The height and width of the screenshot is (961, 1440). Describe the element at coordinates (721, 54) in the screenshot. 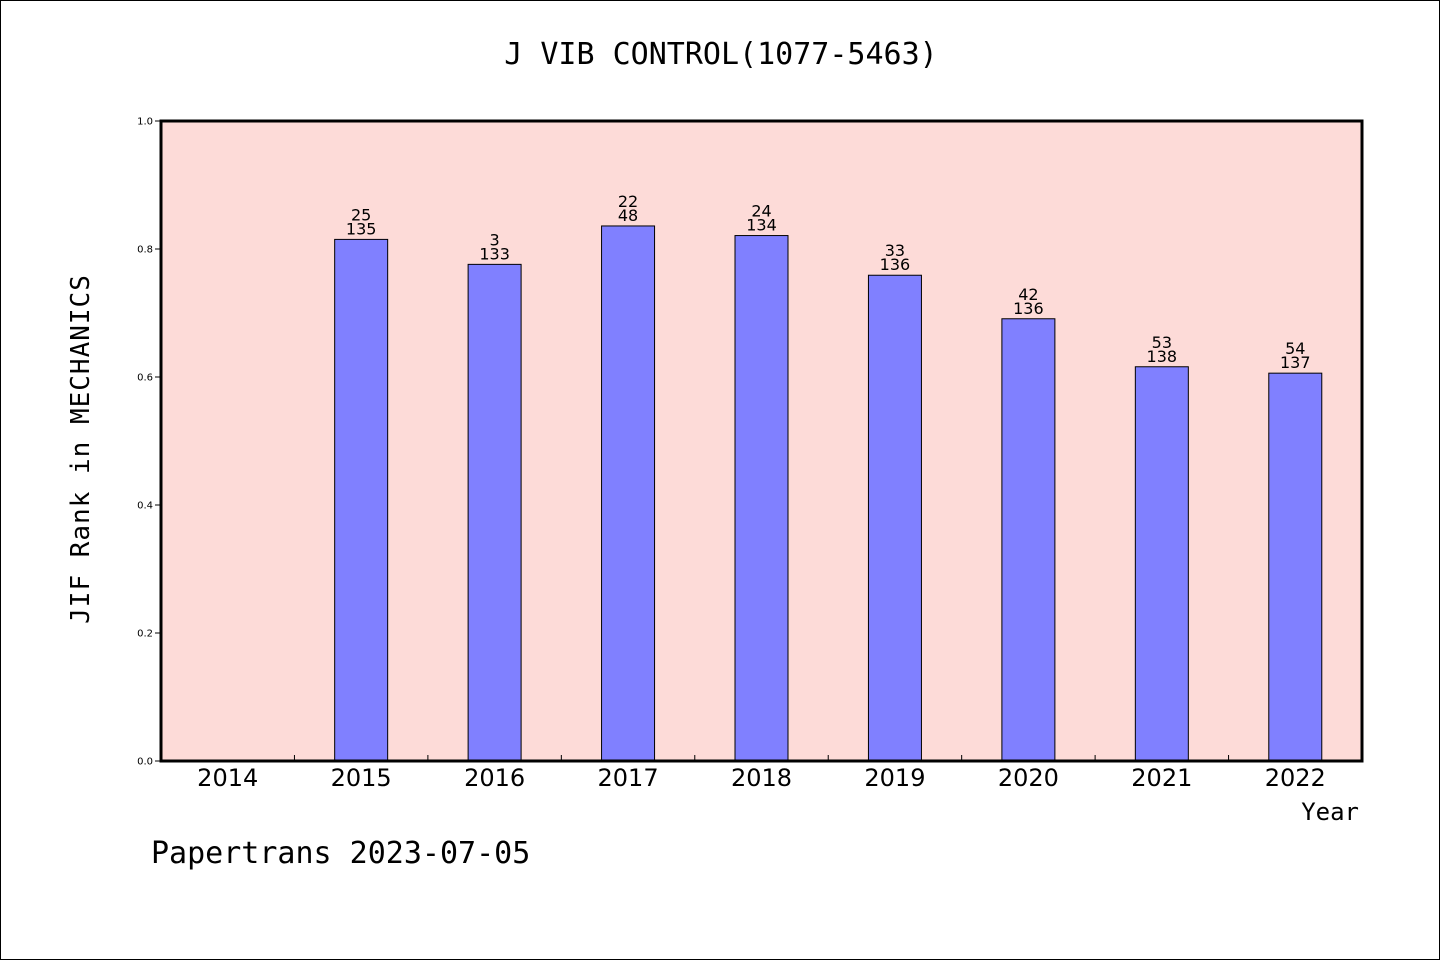

I see `chart-title: J VIB CONTROL(1077-5463)` at that location.